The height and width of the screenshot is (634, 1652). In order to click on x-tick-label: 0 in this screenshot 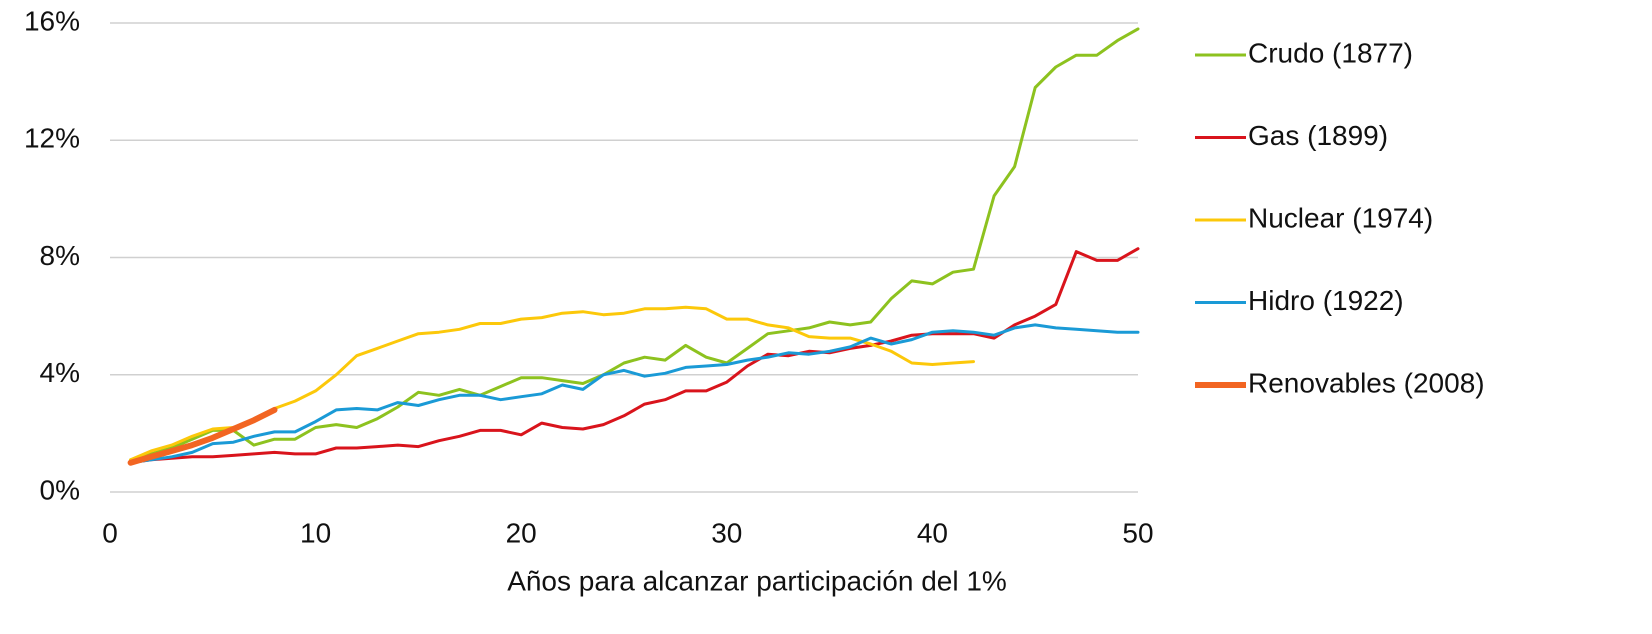, I will do `click(110, 532)`.